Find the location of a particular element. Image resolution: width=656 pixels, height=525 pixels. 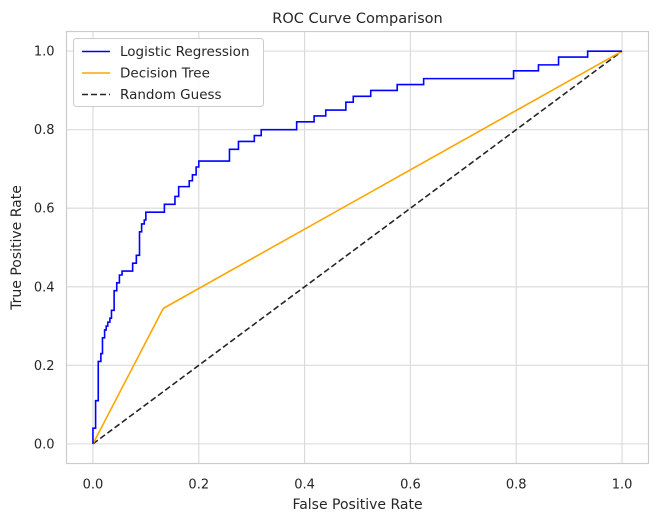

x-tick-label: 1.0 is located at coordinates (622, 485).